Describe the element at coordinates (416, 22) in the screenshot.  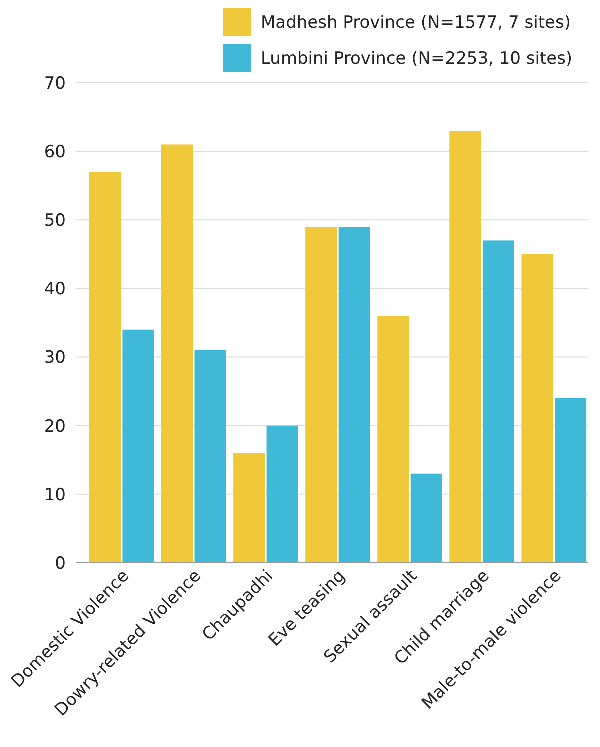
I see `legend-label: Madhesh Province (N=1577, 7 sites)` at that location.